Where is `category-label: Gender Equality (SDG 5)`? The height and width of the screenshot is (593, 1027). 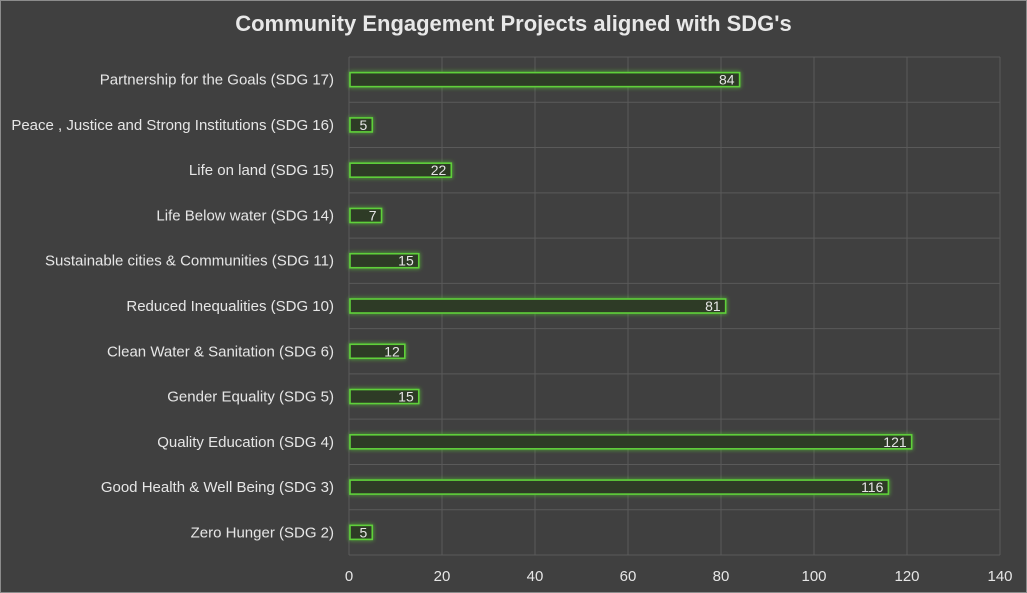
category-label: Gender Equality (SDG 5) is located at coordinates (250, 397).